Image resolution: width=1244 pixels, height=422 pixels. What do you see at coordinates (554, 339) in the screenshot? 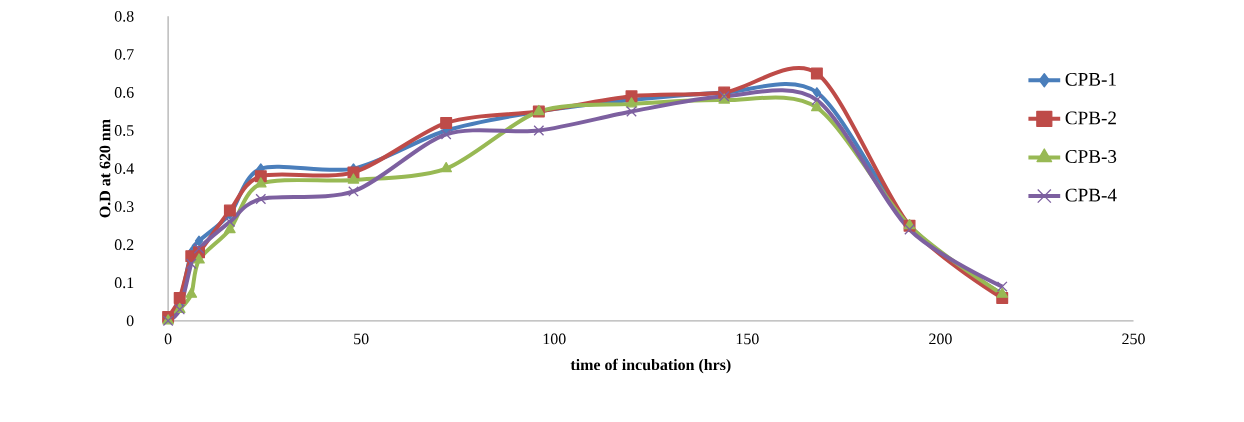
I see `x-tick-label: 100` at bounding box center [554, 339].